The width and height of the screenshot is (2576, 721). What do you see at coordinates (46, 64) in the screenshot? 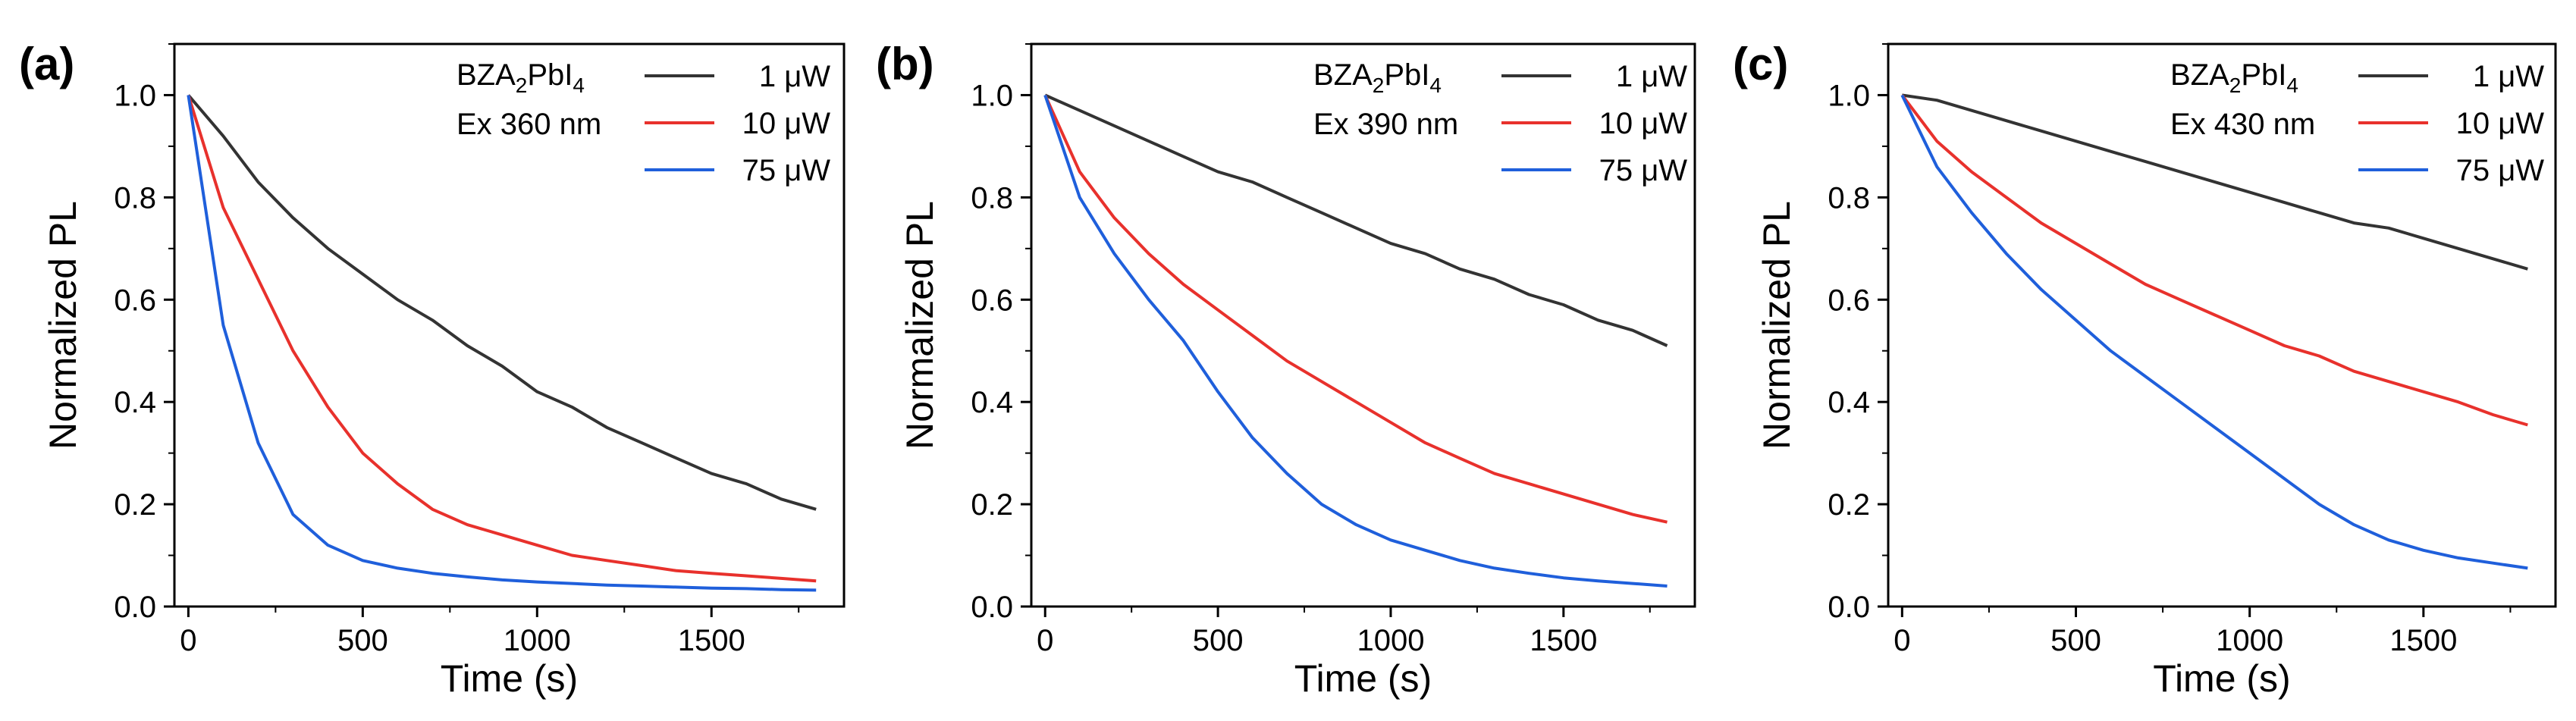
I see `panel-label: (a)` at bounding box center [46, 64].